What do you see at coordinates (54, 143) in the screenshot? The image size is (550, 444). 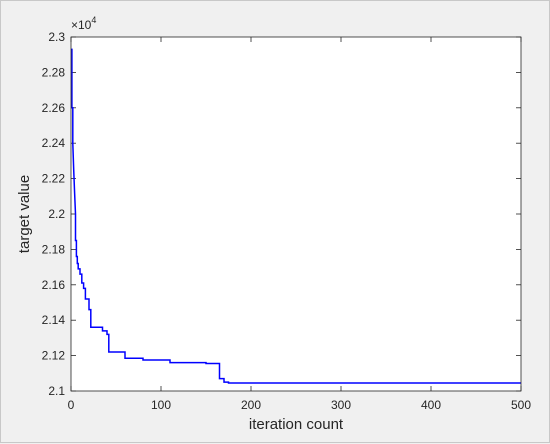 I see `y-tick-label: 2.24` at bounding box center [54, 143].